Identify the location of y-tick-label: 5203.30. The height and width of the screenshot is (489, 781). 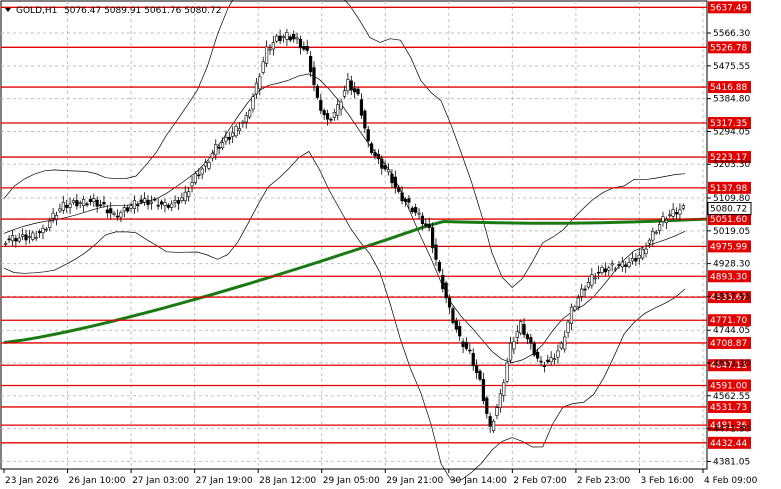
(731, 165).